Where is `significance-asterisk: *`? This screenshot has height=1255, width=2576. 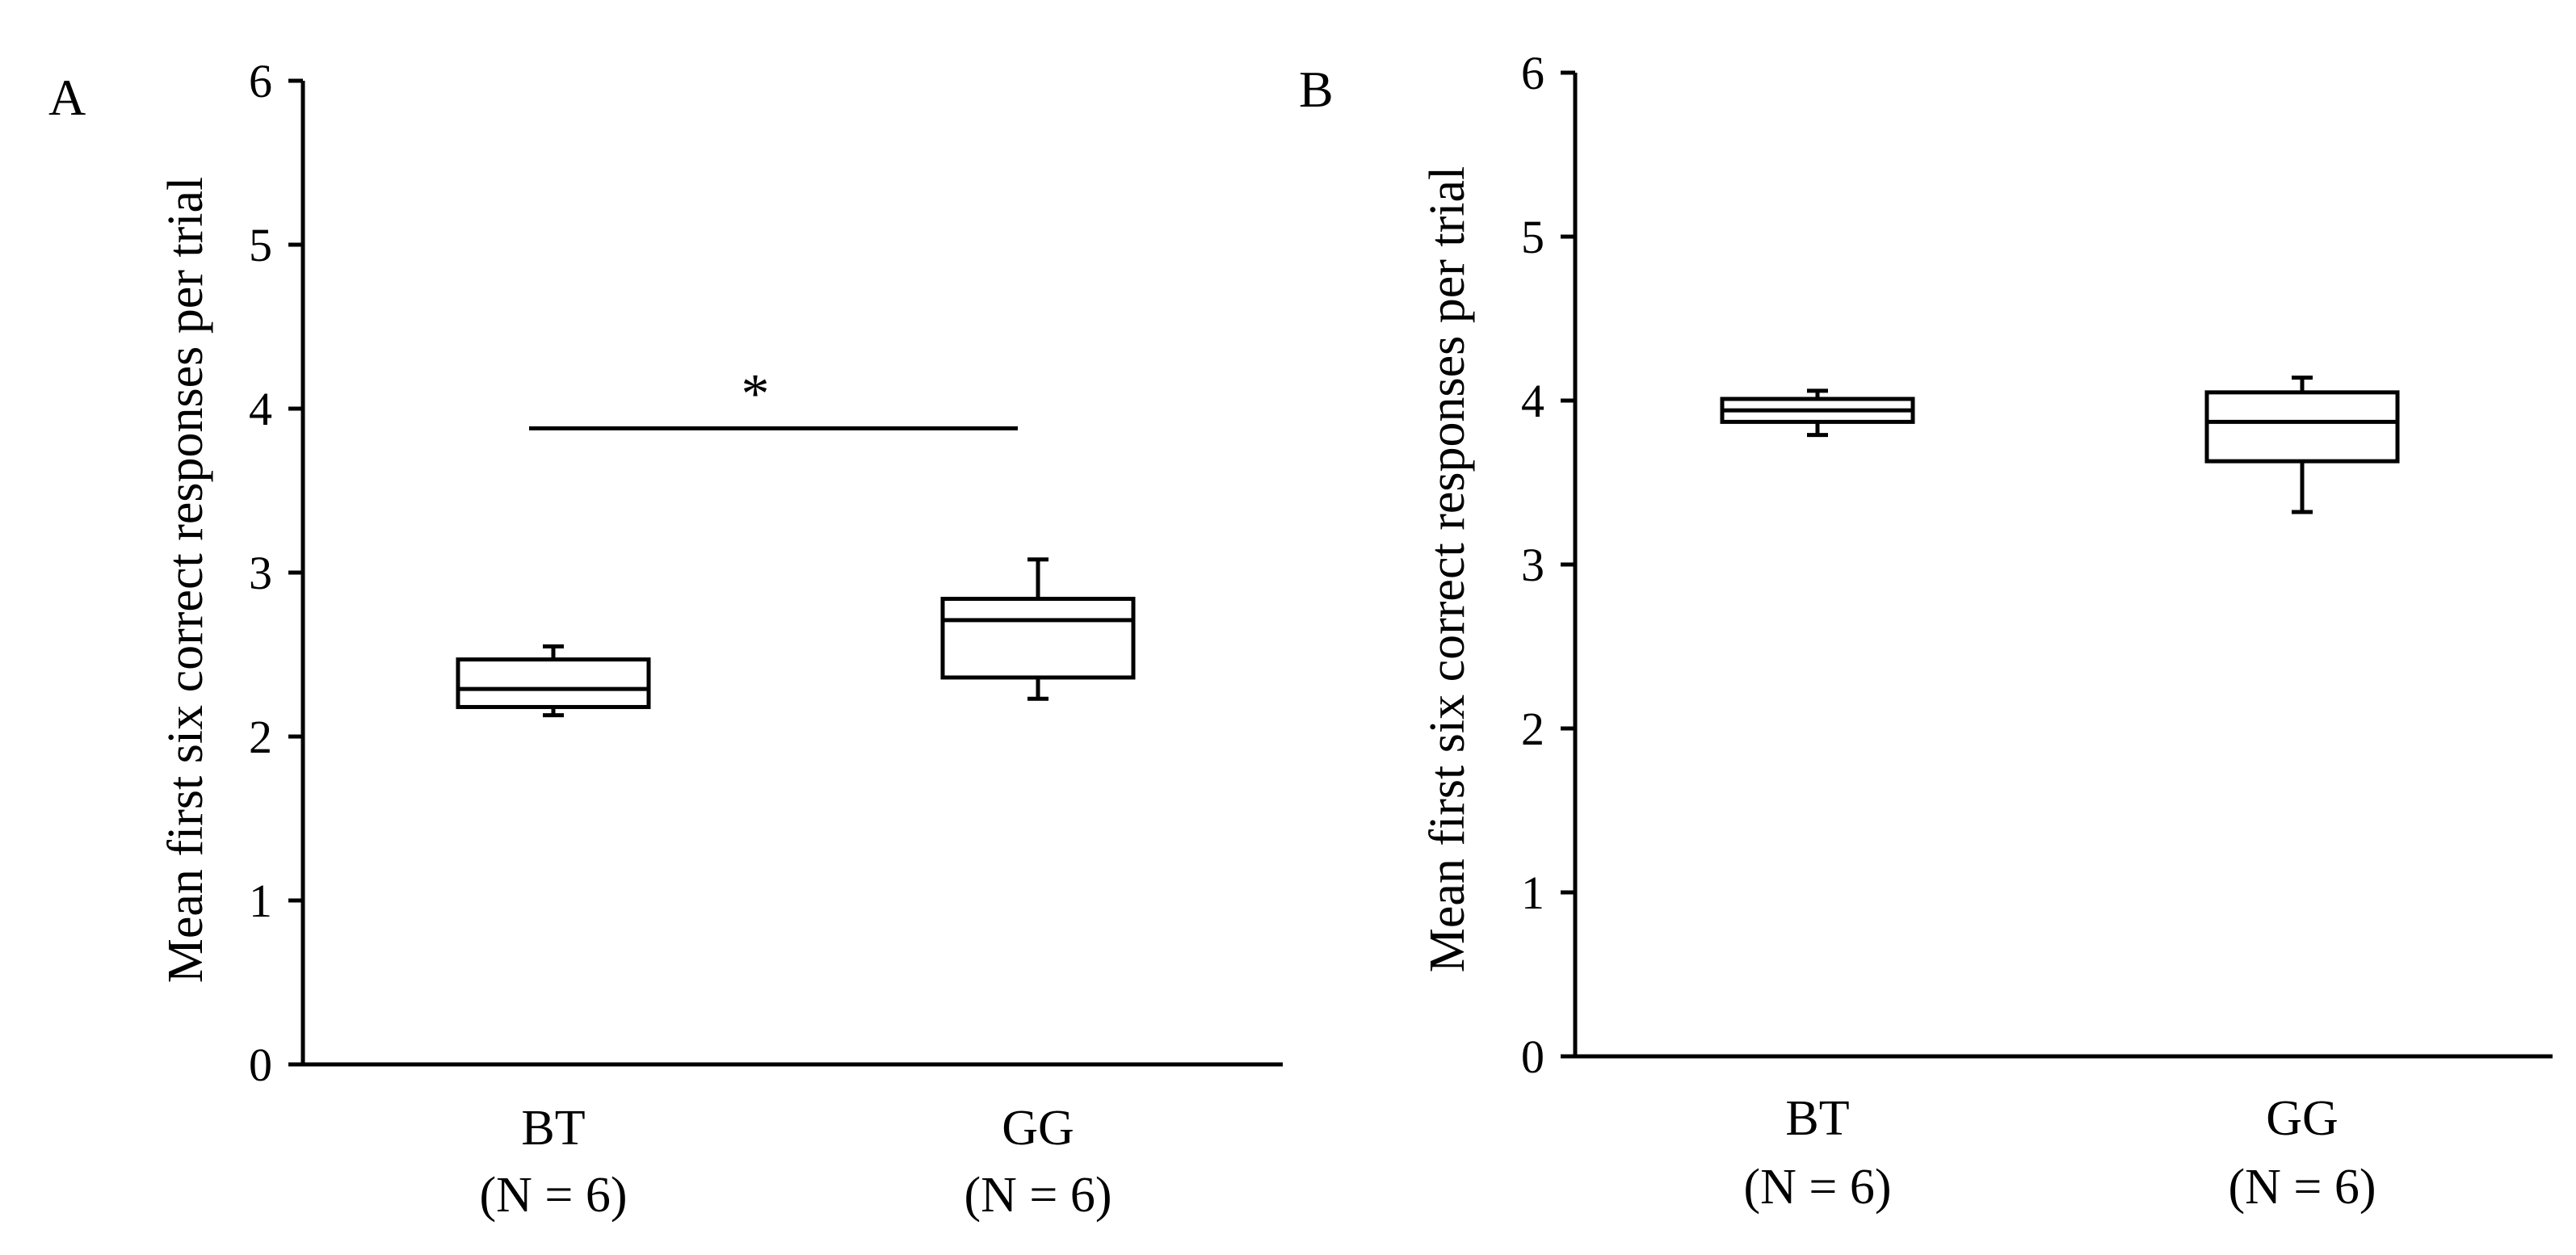 significance-asterisk: * is located at coordinates (756, 394).